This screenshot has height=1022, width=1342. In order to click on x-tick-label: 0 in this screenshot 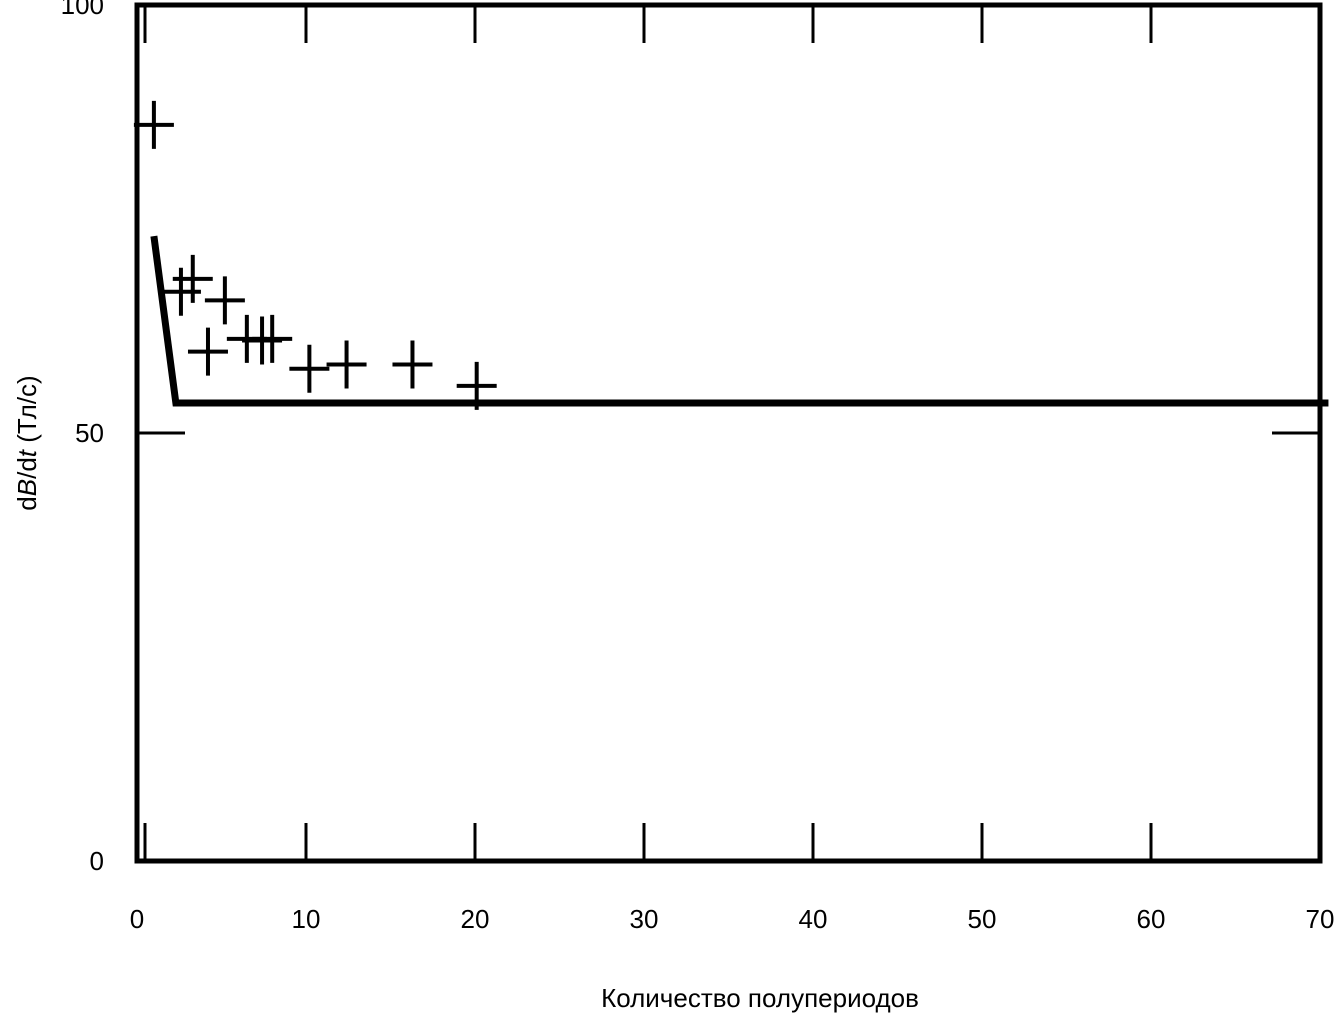, I will do `click(137, 919)`.